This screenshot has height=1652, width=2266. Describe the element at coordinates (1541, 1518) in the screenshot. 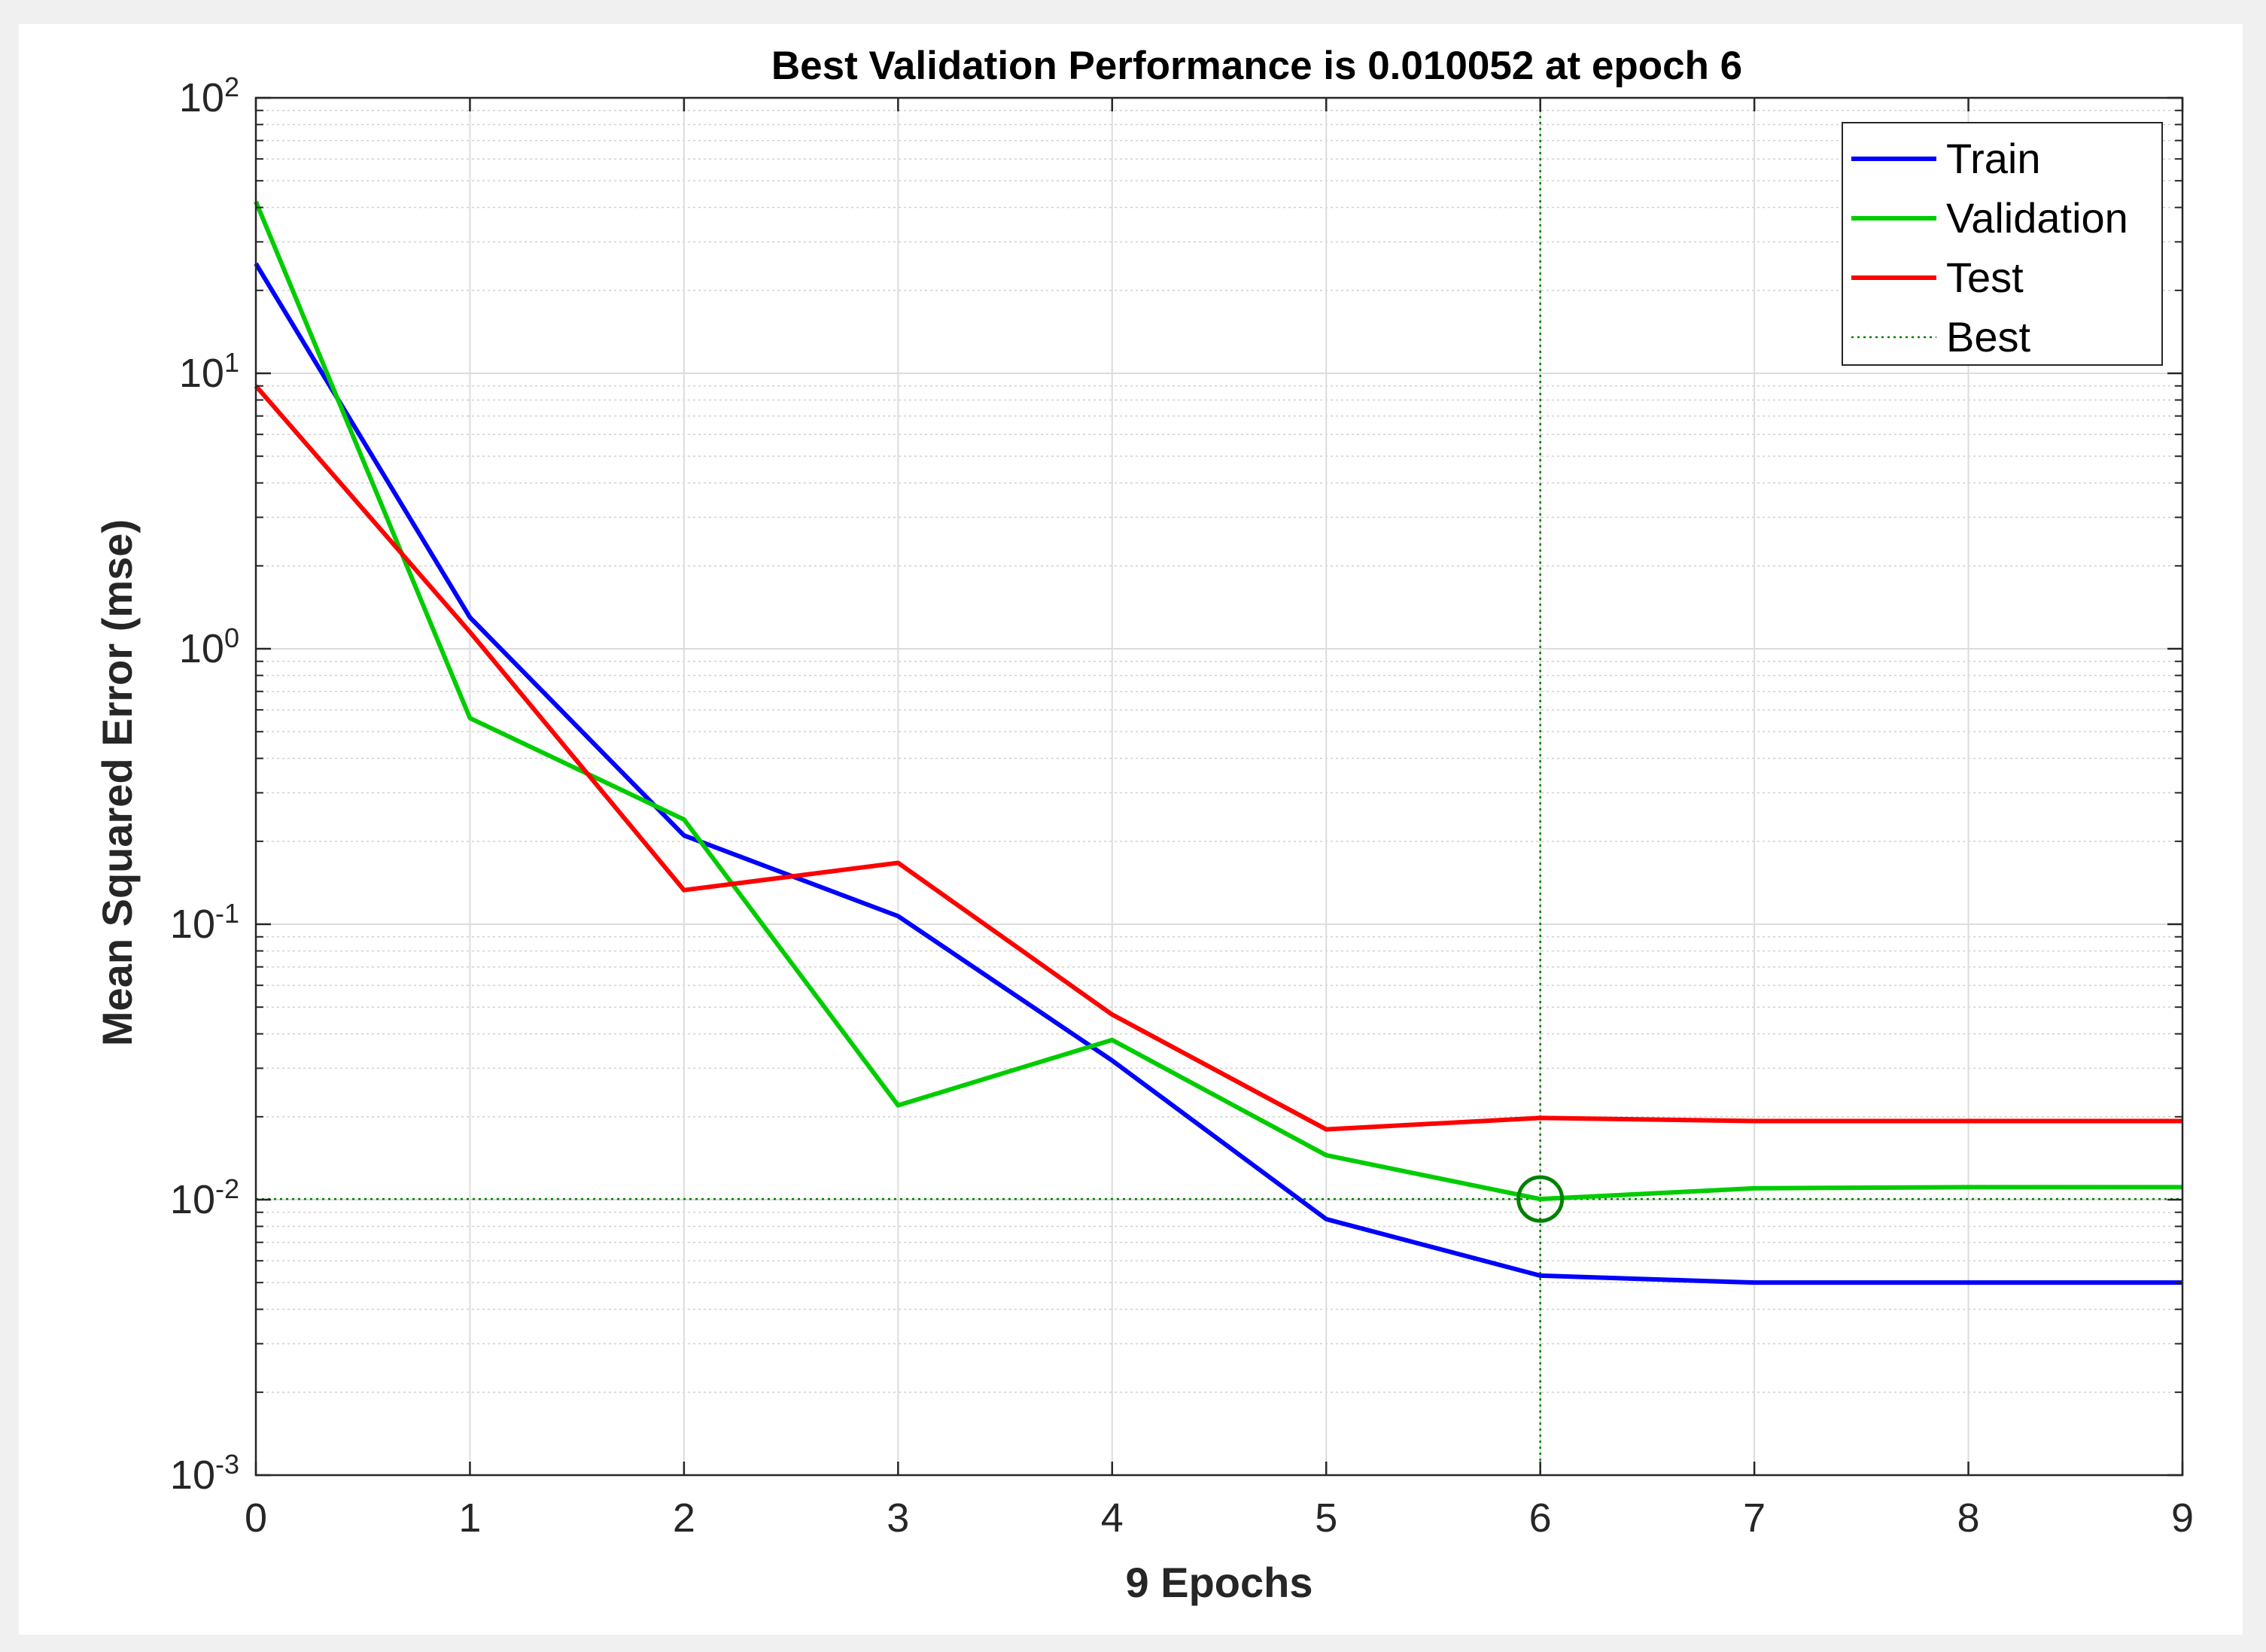

I see `x-tick-label: 6` at that location.